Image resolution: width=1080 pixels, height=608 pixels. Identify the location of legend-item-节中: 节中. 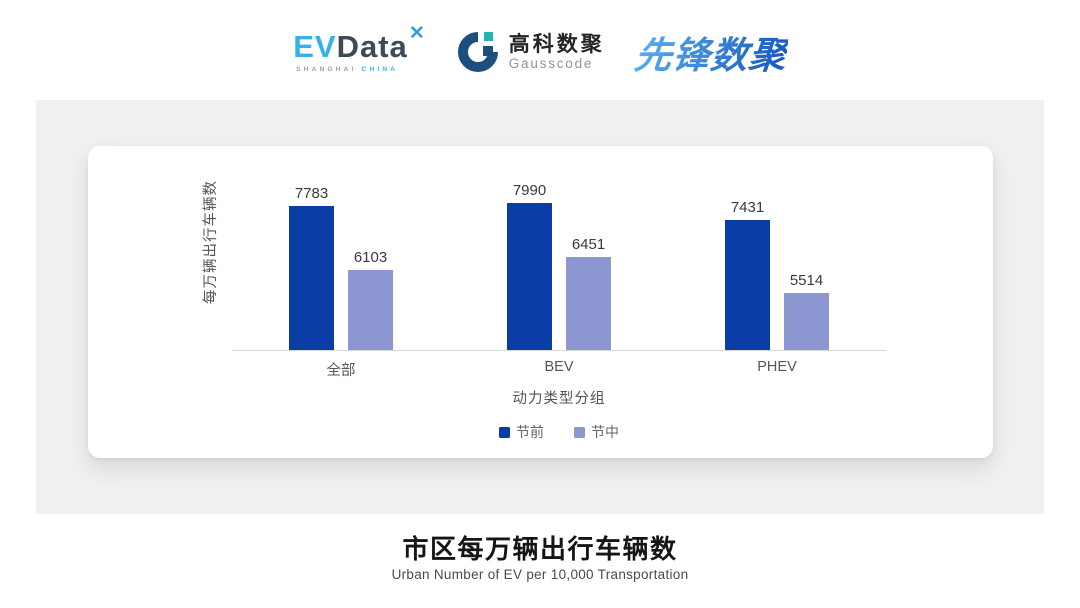
(596, 432).